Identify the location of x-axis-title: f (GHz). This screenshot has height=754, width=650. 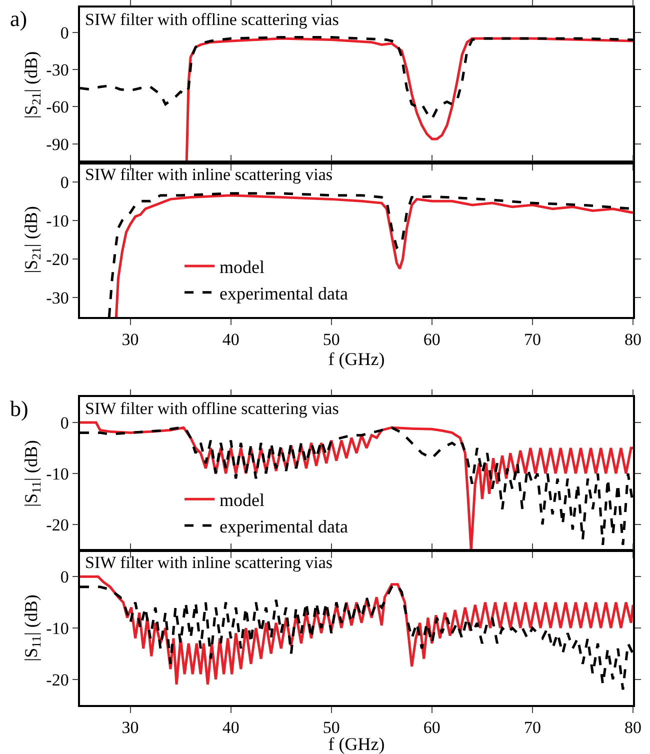
(356, 359).